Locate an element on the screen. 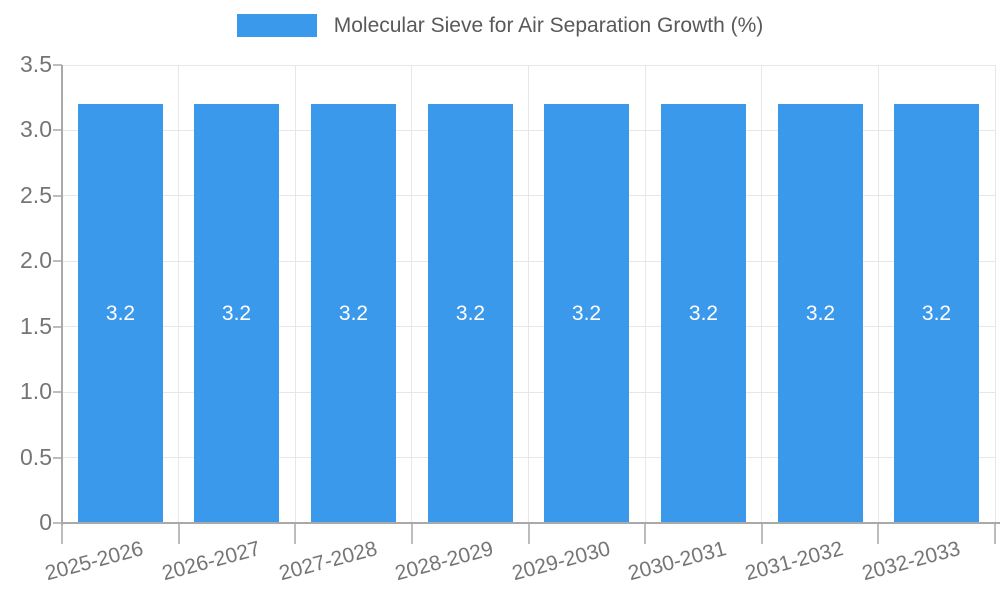 Image resolution: width=1000 pixels, height=600 pixels. y-tick-label: 3.0 is located at coordinates (36, 129).